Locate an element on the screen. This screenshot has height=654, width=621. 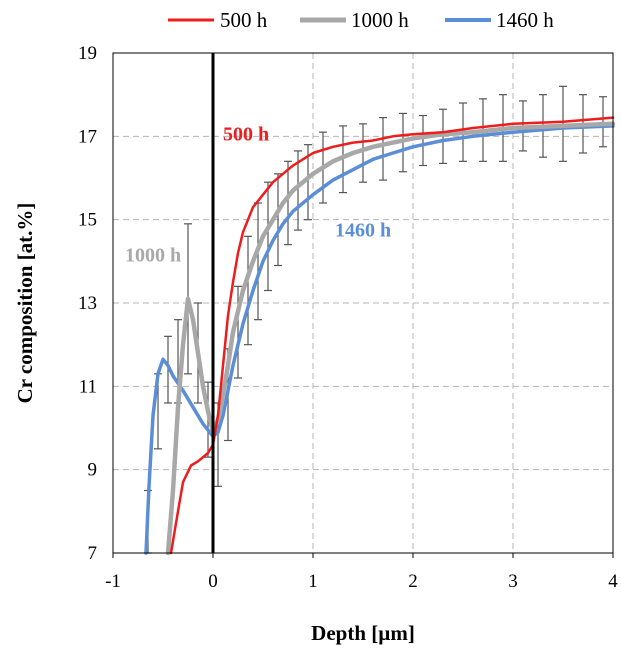
series-annotation: 500 h is located at coordinates (246, 135).